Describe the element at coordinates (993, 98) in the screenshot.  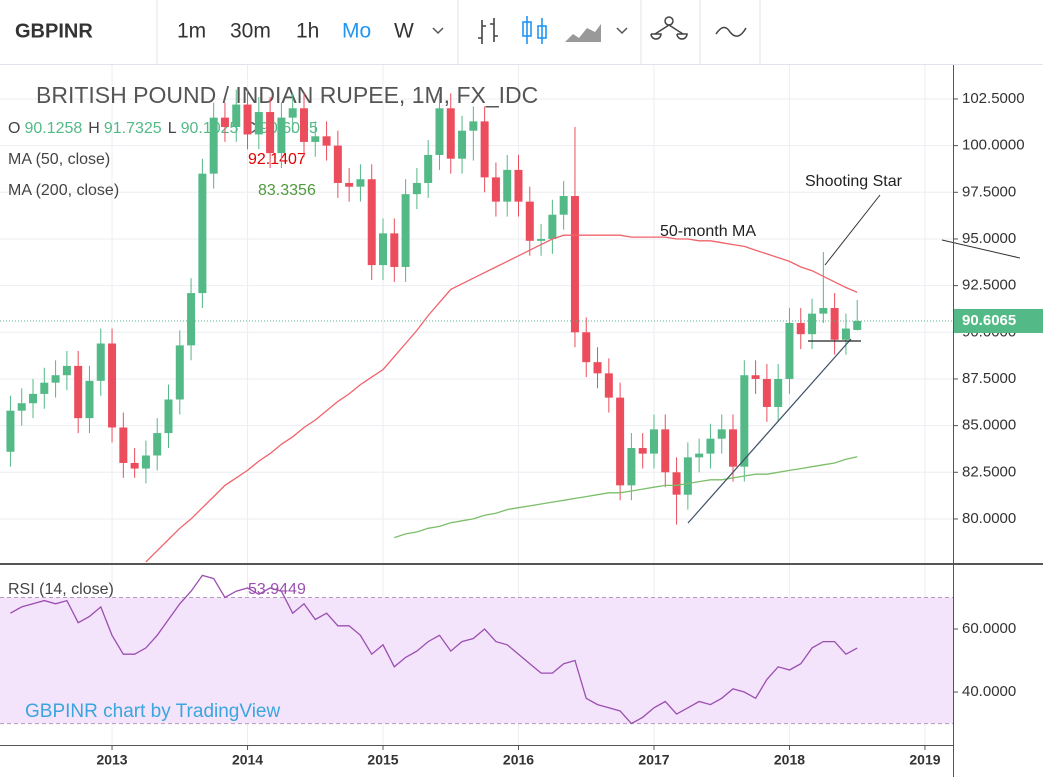
I see `y-tick-label: 102.5000` at that location.